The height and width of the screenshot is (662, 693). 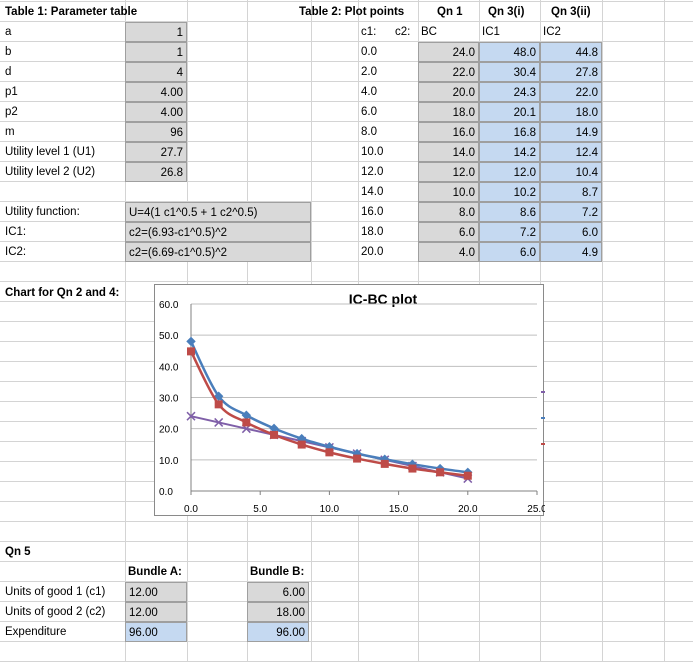 I want to click on param-value-p2: 4.00, so click(x=156, y=112).